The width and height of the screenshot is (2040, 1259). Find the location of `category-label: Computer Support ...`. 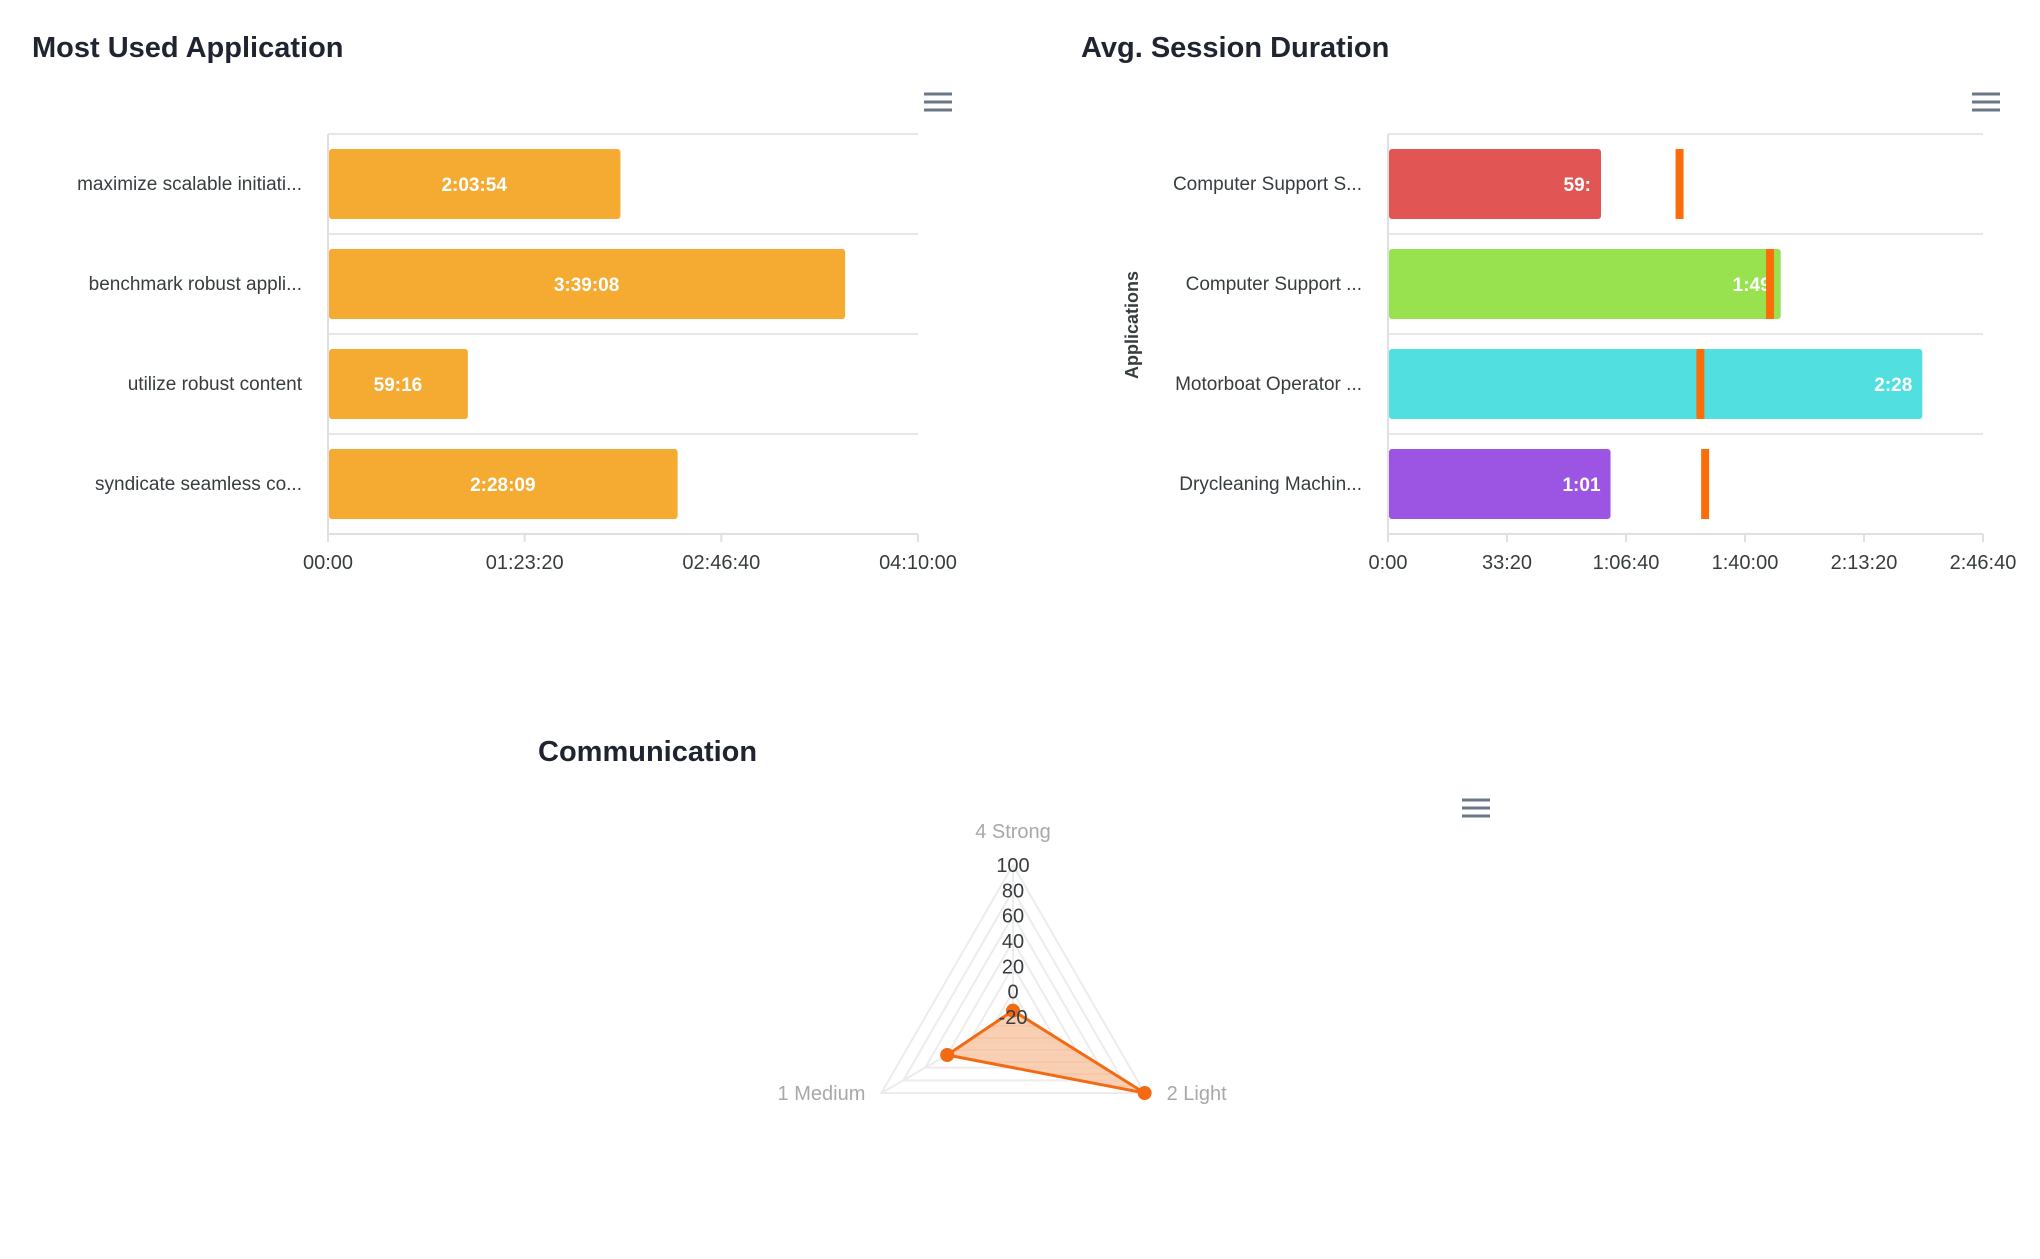

category-label: Computer Support ... is located at coordinates (1274, 284).